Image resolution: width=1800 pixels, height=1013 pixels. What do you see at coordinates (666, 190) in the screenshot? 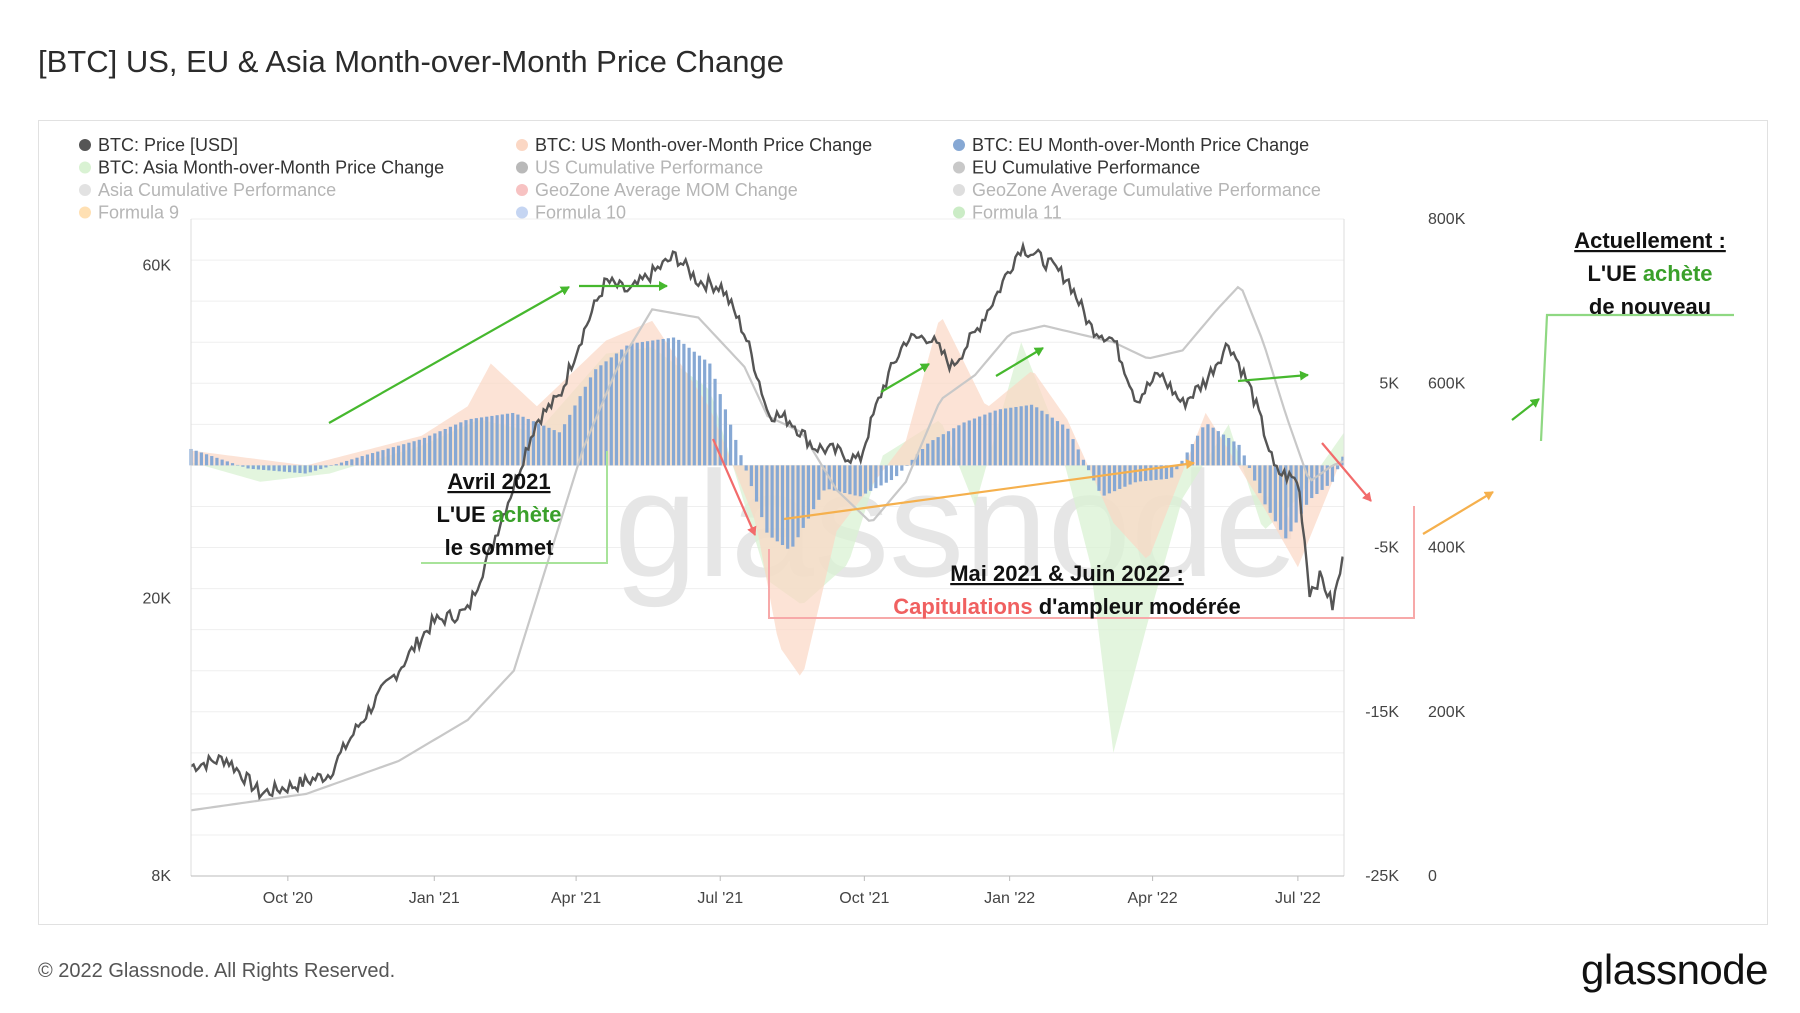
I see `legend-label: GeoZone Average MOM Change` at bounding box center [666, 190].